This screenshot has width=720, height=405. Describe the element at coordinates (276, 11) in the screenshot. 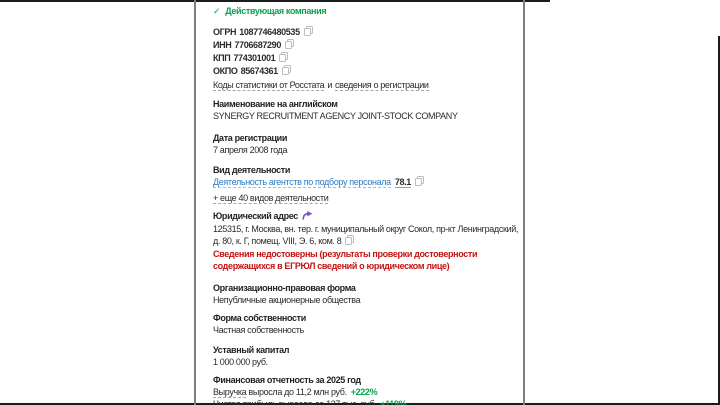

I see `company-status-label: Действующая компания` at that location.